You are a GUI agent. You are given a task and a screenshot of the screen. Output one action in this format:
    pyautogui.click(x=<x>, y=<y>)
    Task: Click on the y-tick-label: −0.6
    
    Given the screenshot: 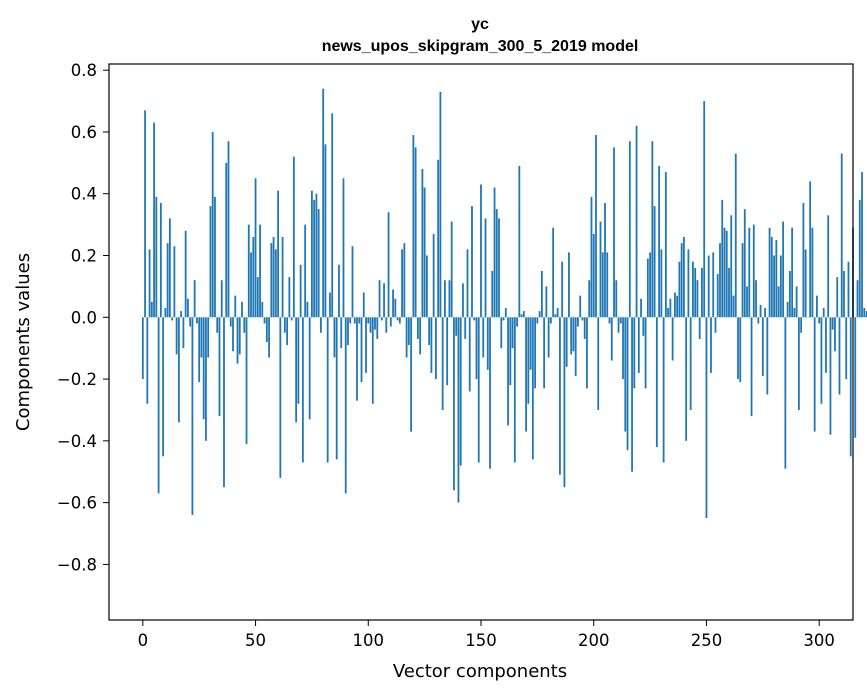 What is the action you would take?
    pyautogui.click(x=77, y=503)
    